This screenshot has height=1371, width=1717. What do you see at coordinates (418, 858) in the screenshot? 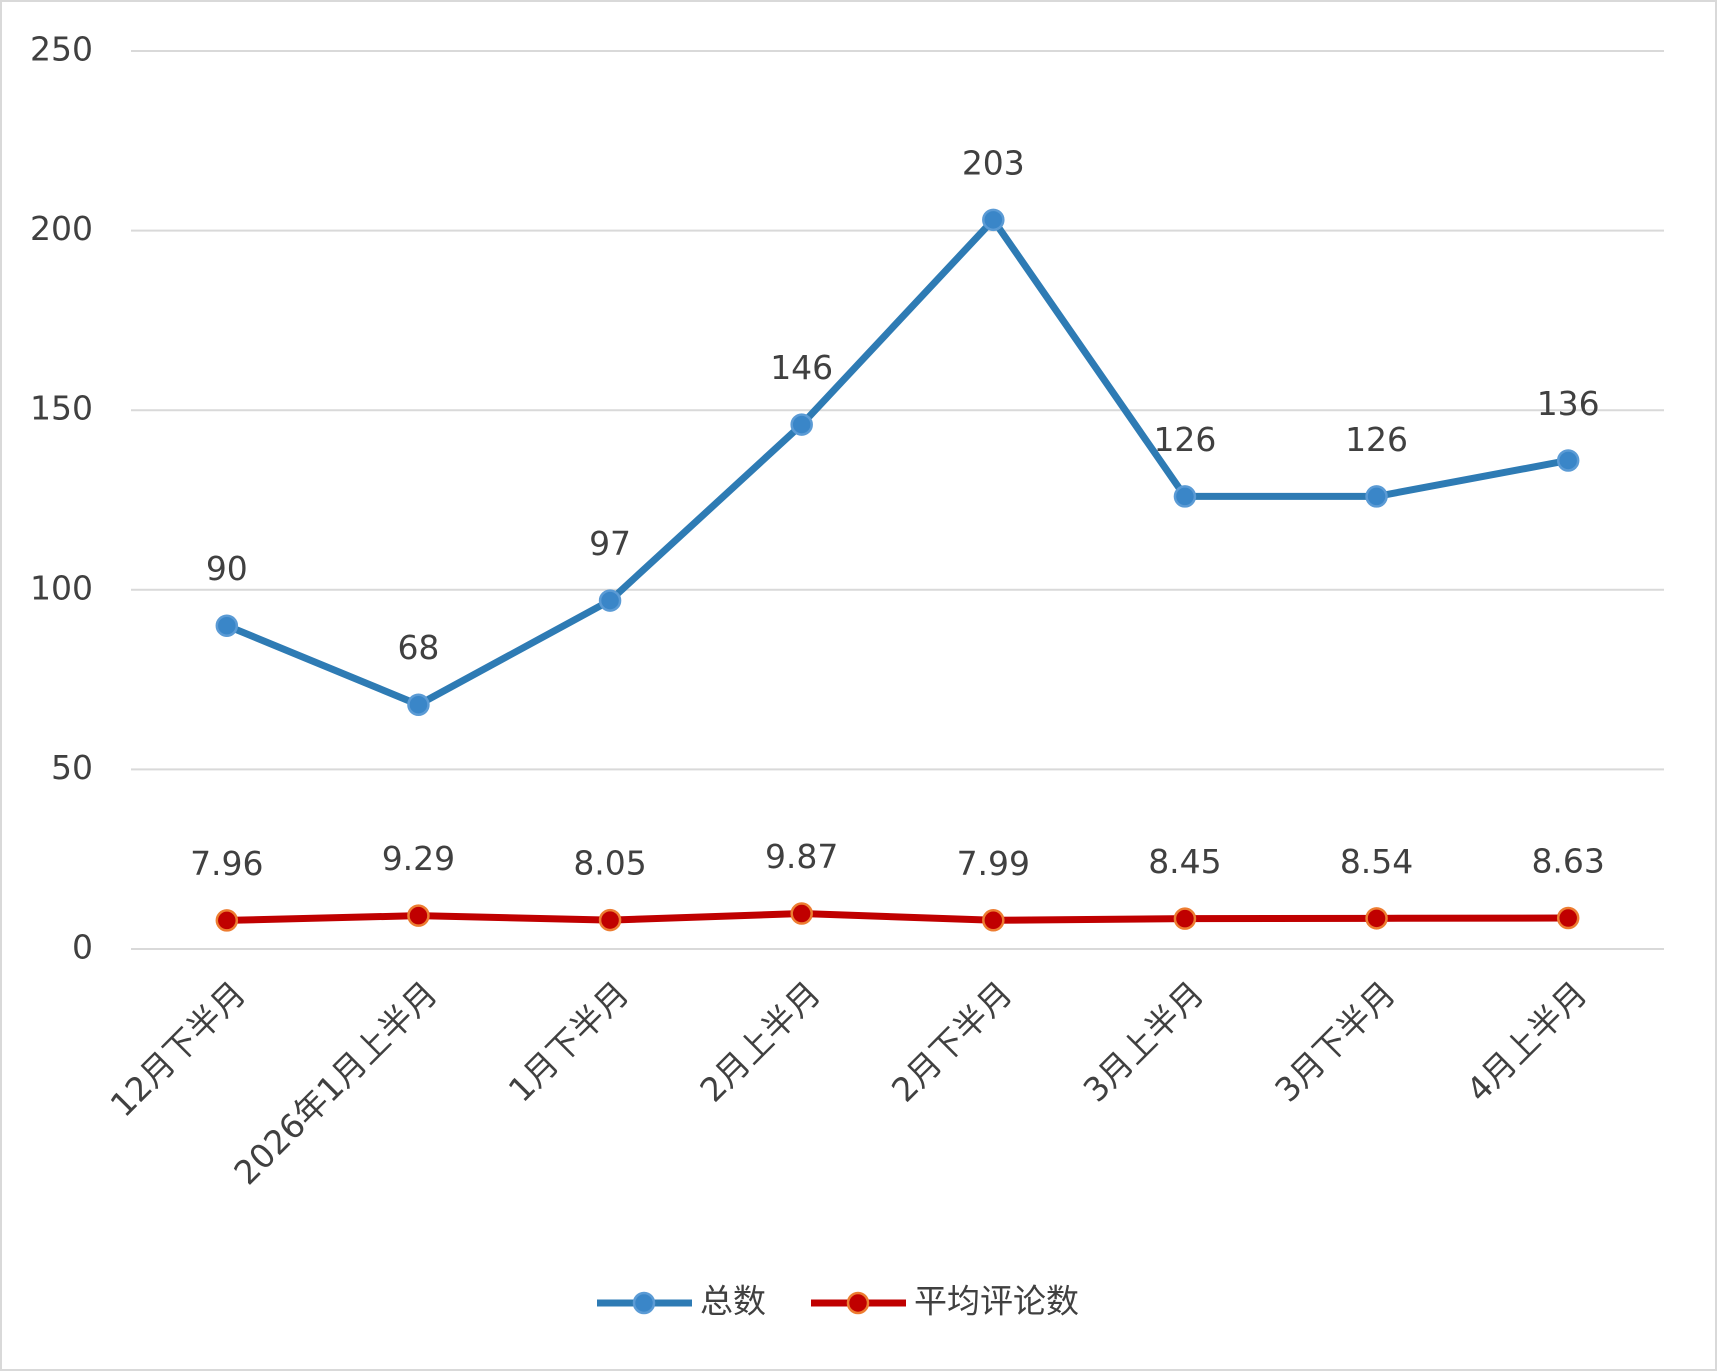
I see `data-label: 9.29` at bounding box center [418, 858].